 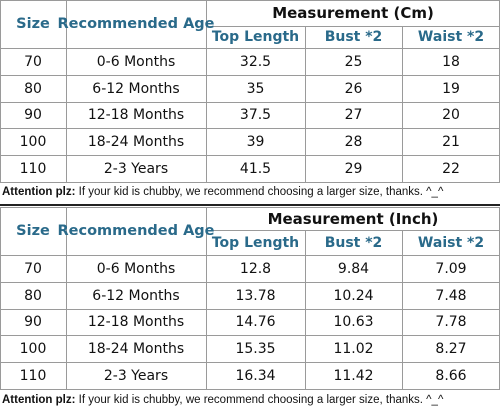 I want to click on waist-cell: 18, so click(x=451, y=61).